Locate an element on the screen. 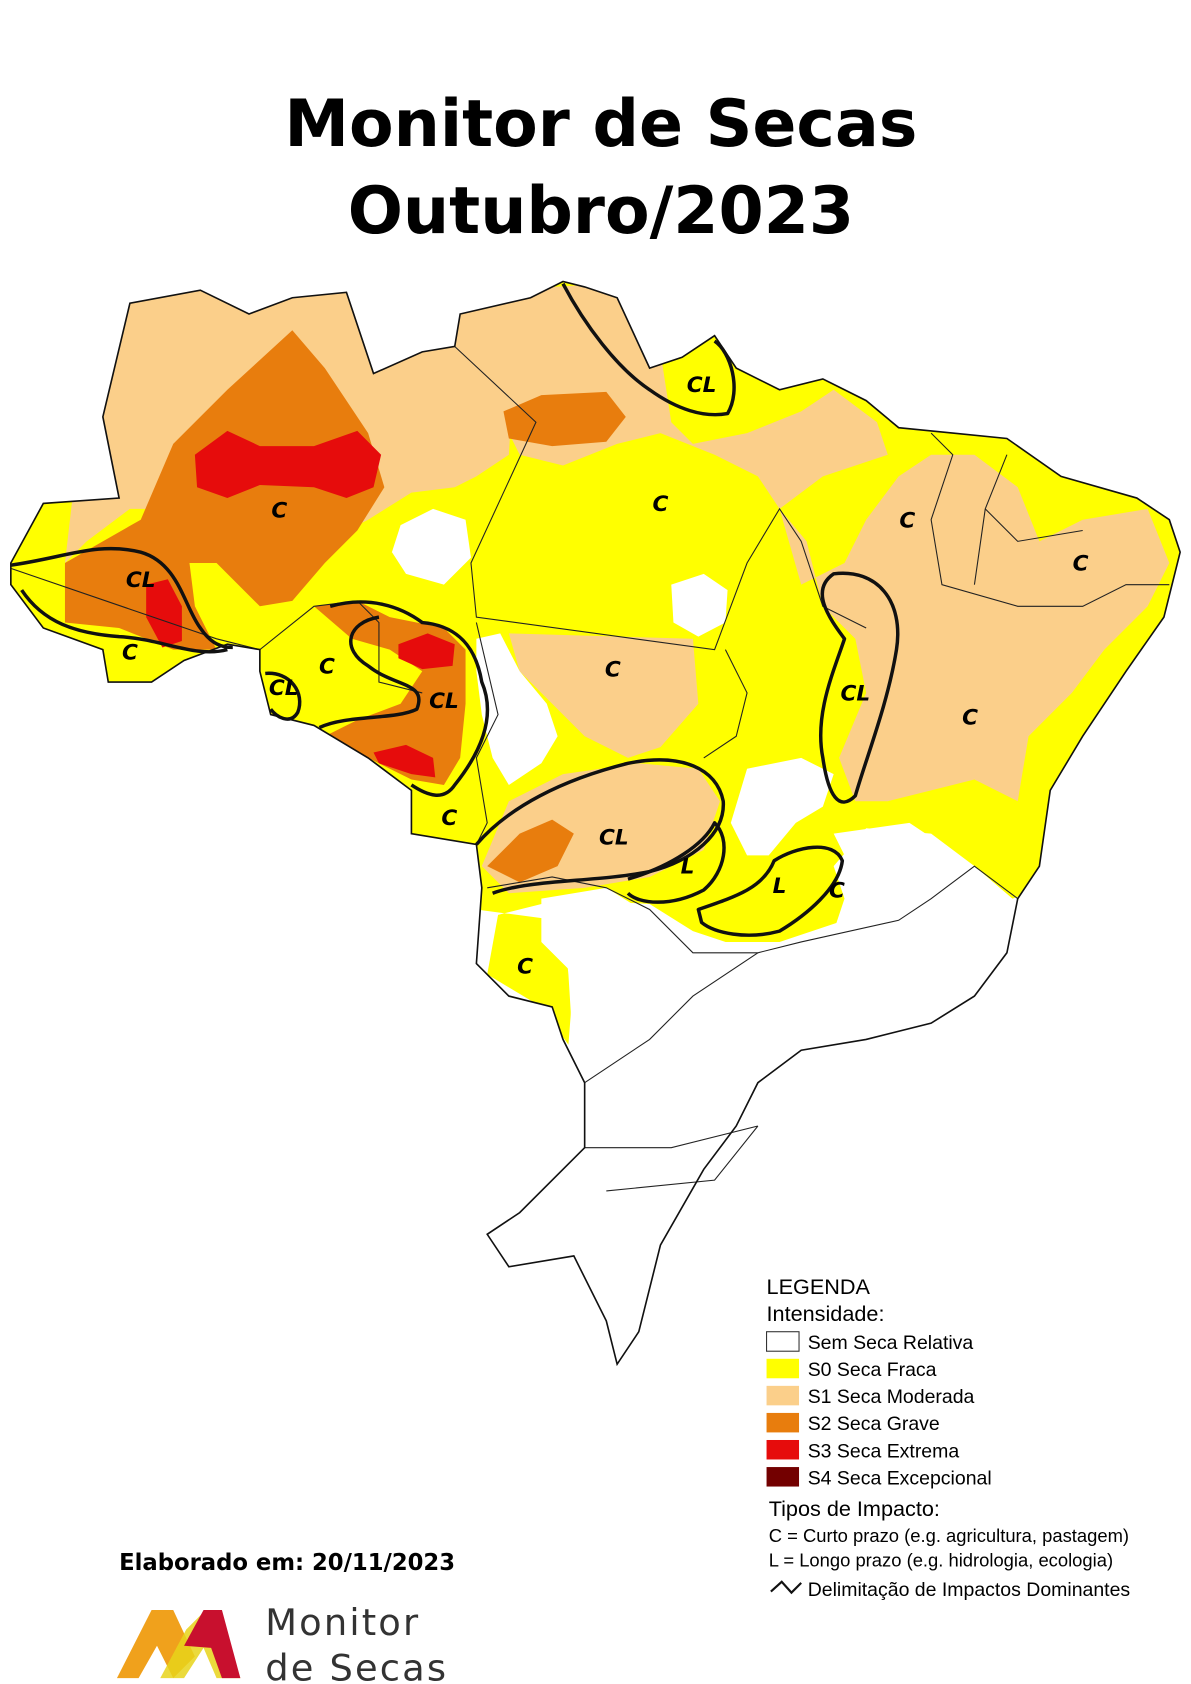 The image size is (1191, 1684). legend-item: S4 Seca Excepcional is located at coordinates (900, 1478).